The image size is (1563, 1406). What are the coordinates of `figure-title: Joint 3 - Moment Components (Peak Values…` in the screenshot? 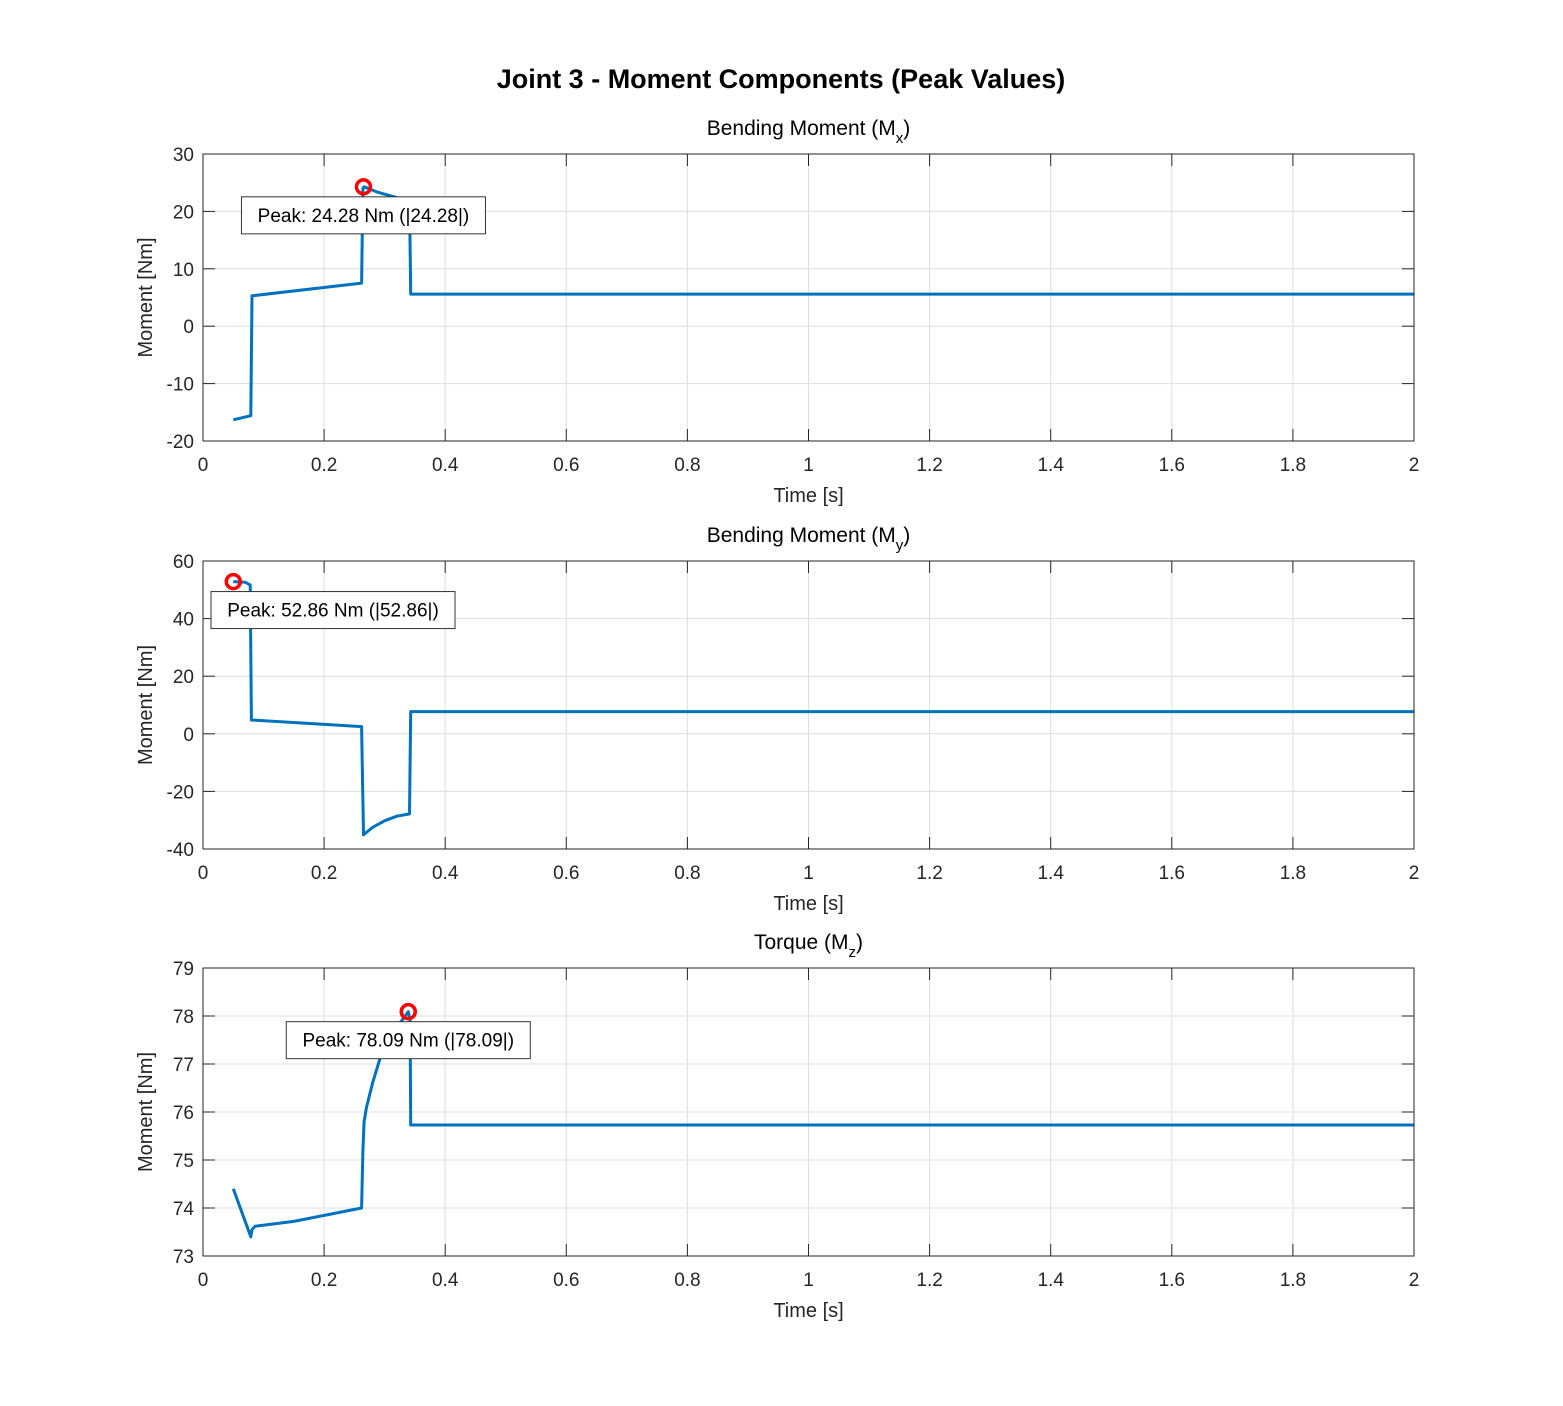 It's located at (781, 79).